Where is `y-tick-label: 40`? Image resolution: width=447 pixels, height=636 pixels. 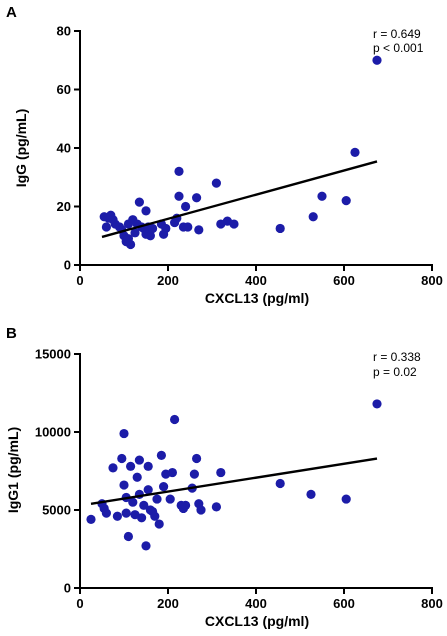
y-tick-label: 40 is located at coordinates (64, 148).